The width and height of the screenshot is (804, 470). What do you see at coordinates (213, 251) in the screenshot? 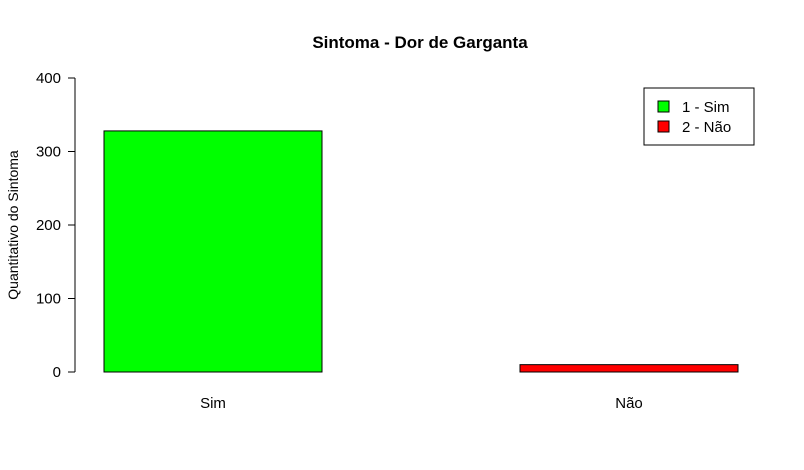
I see `bar-sim` at bounding box center [213, 251].